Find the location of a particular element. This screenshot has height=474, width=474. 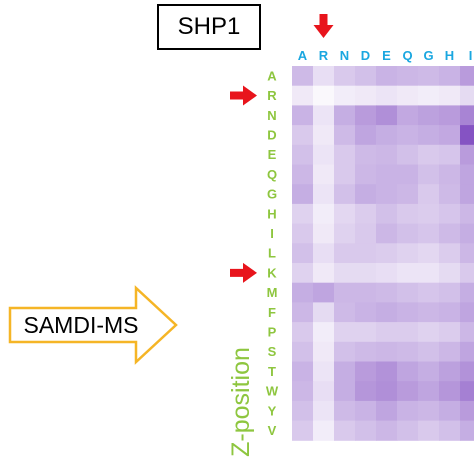

heatmap-cell-K-R is located at coordinates (324, 273).